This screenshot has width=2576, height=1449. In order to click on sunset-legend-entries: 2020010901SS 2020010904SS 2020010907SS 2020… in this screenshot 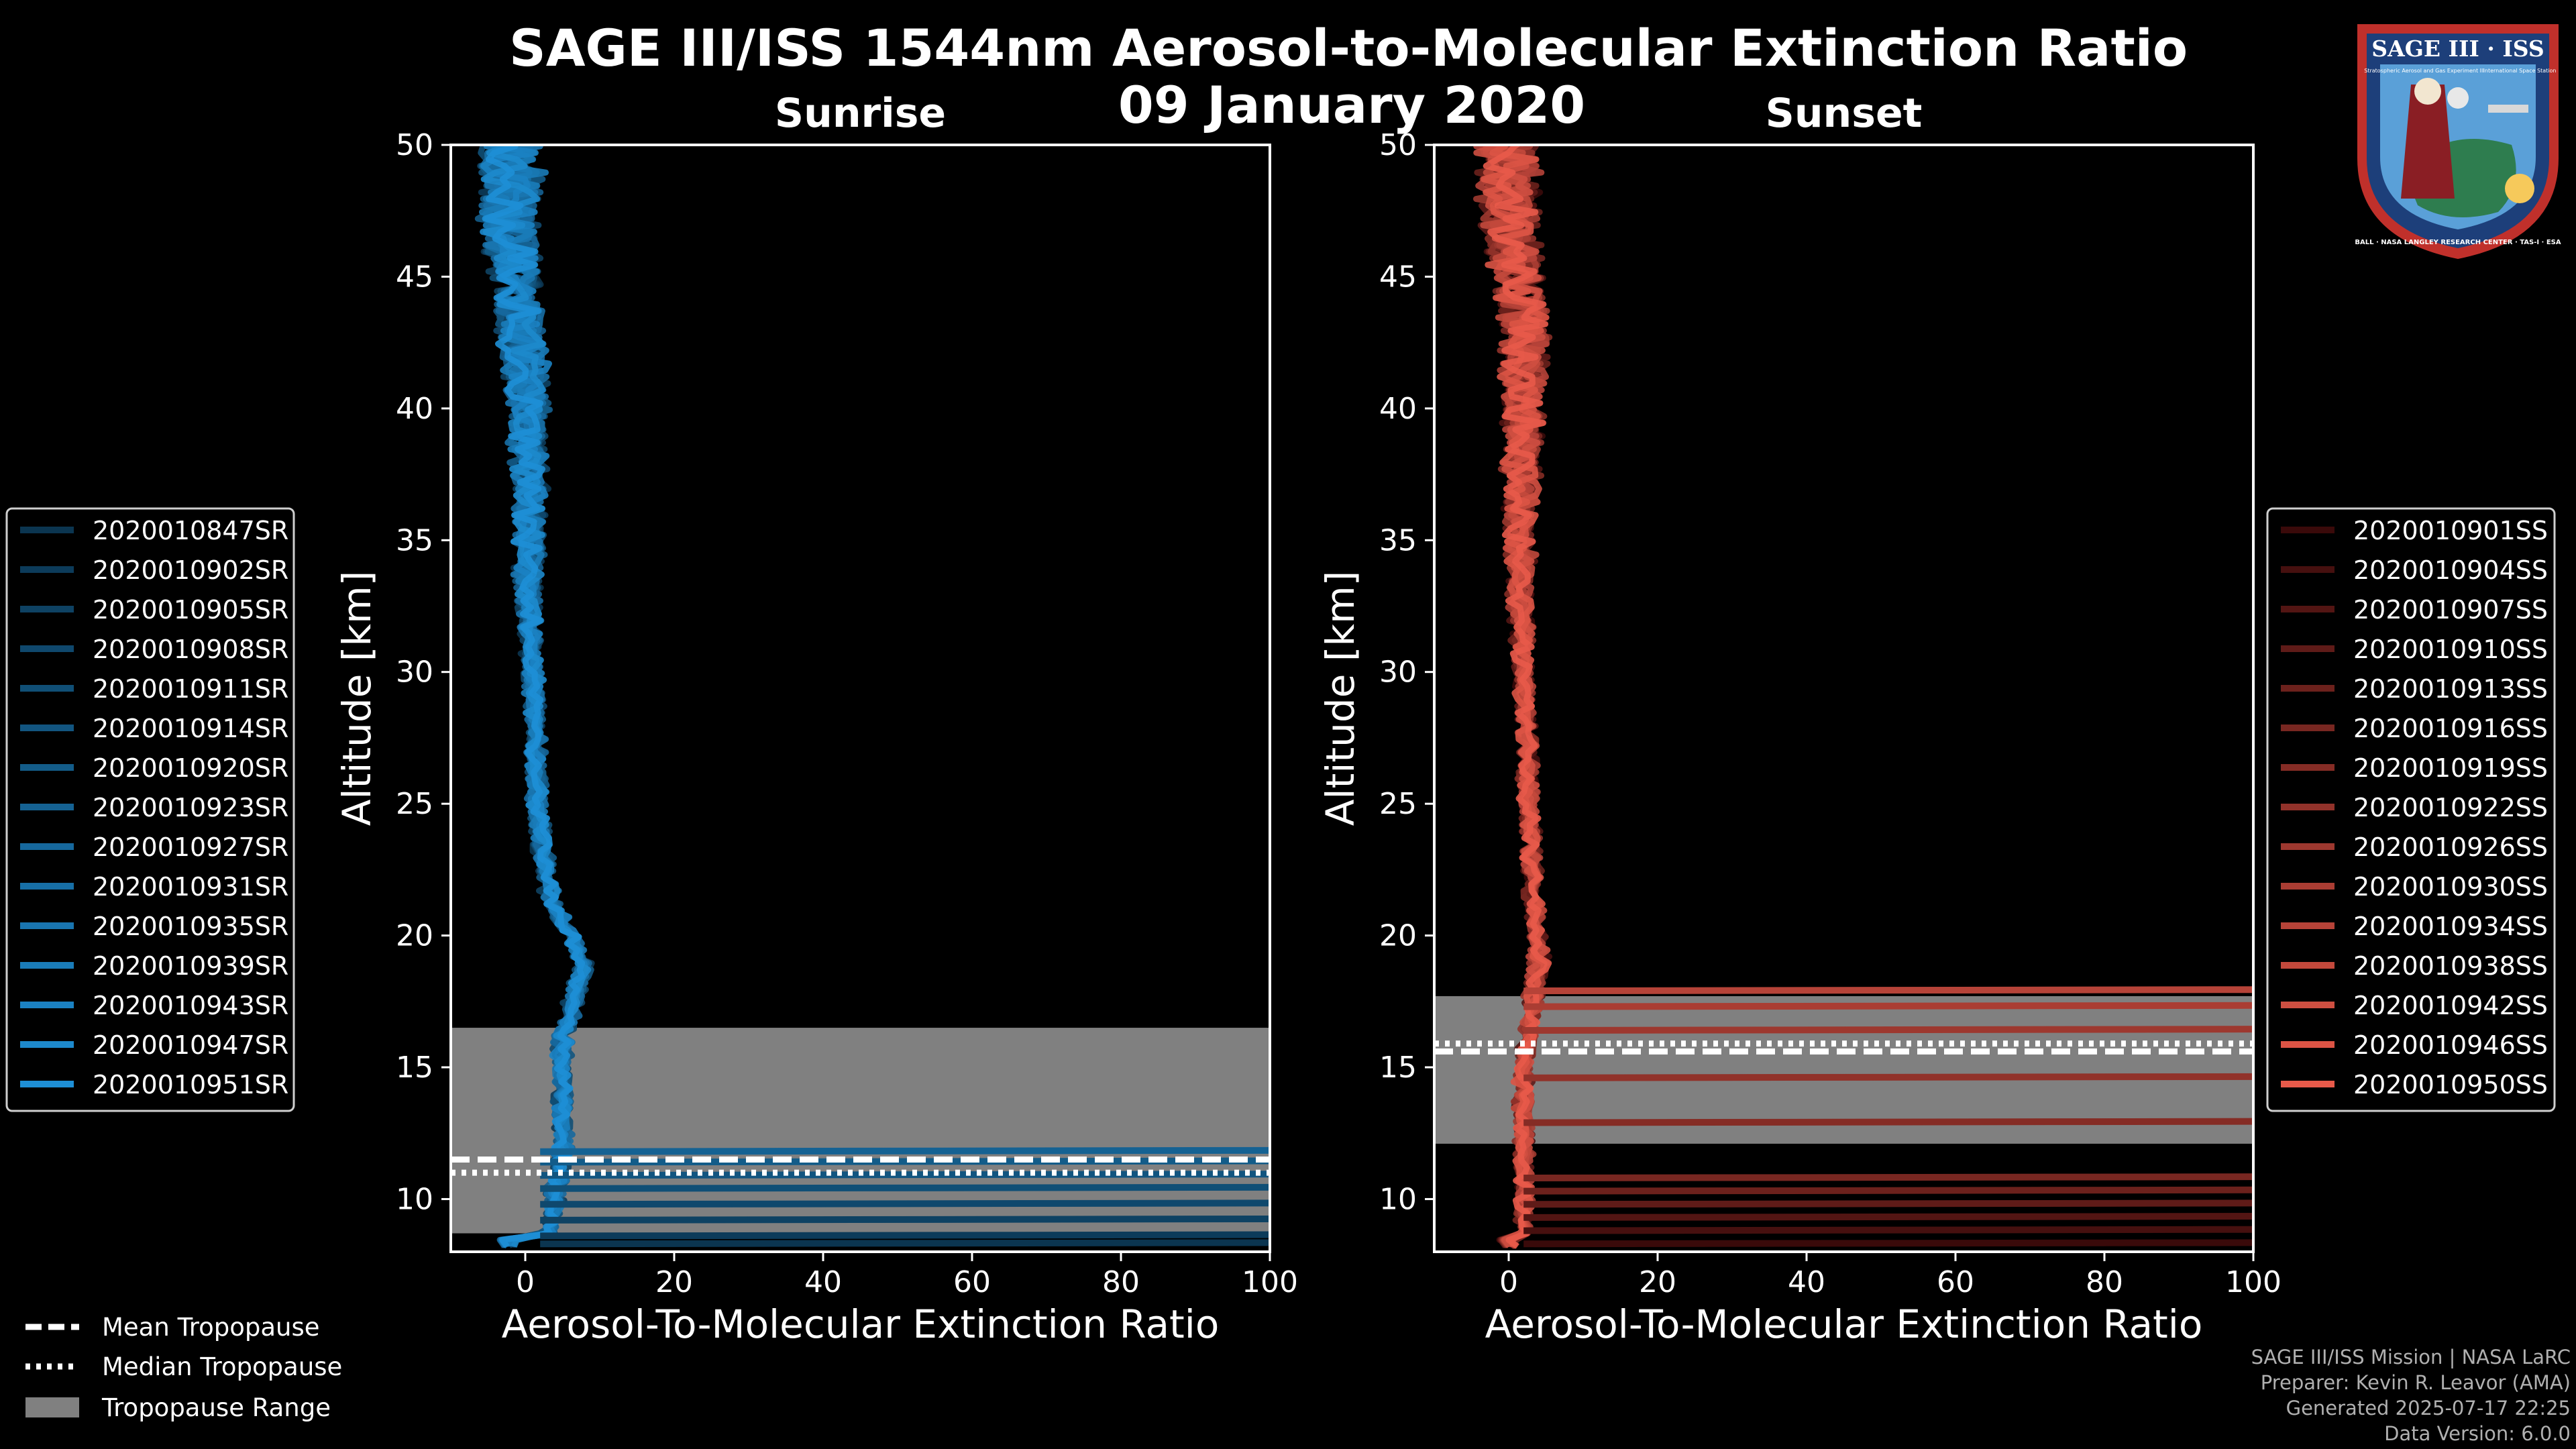, I will do `click(2414, 807)`.